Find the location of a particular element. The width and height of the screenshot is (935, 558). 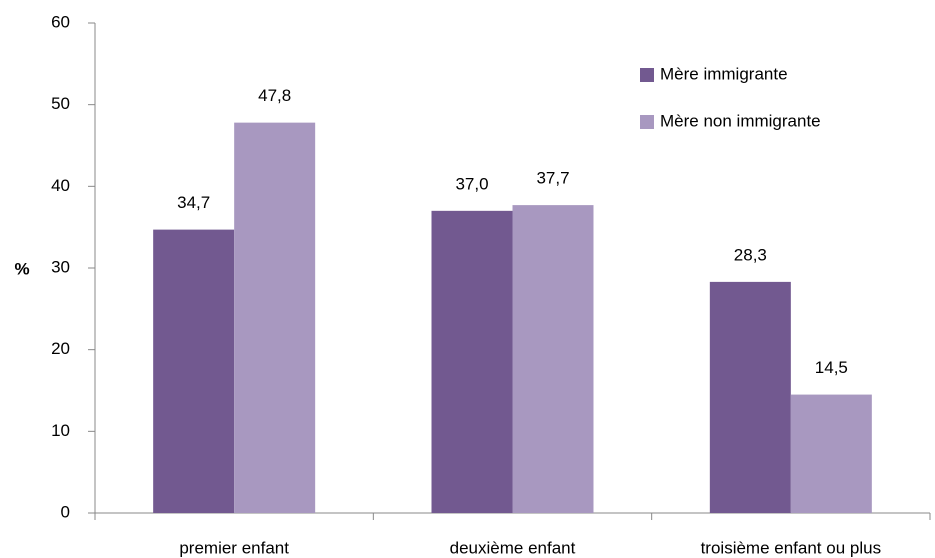

value-label: 47,8 is located at coordinates (274, 95).